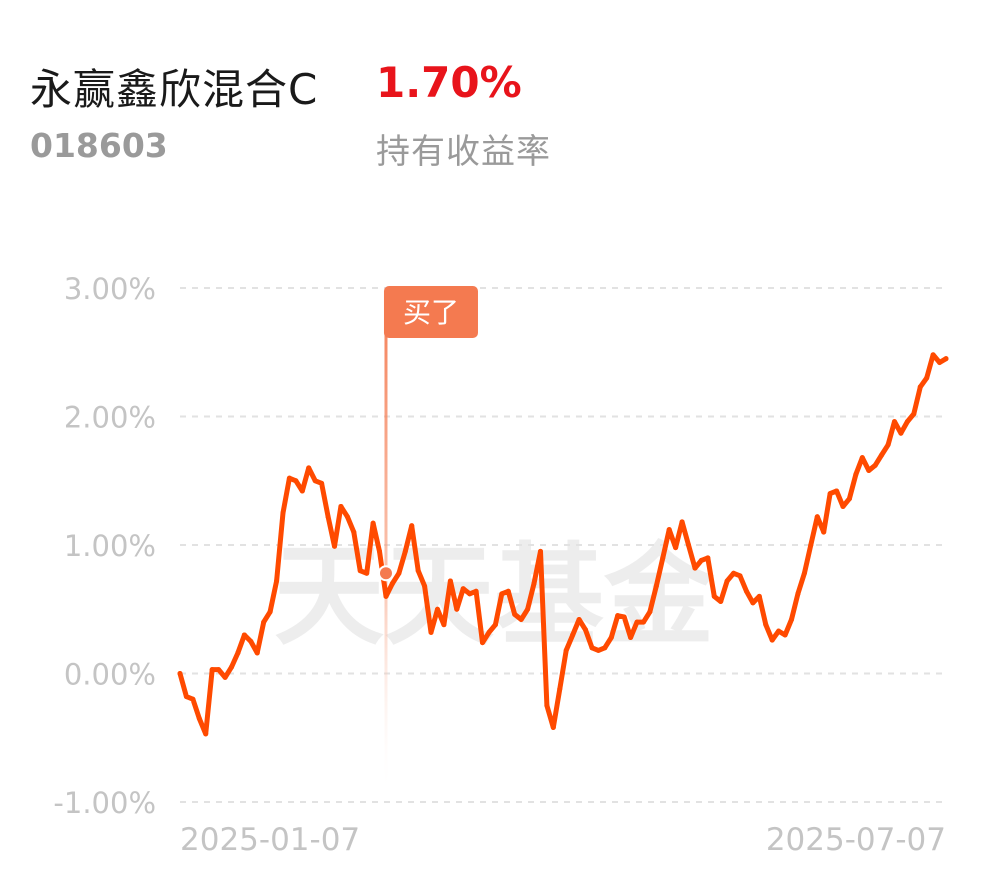  What do you see at coordinates (270, 840) in the screenshot?
I see `x-axis-label: 2025-01-07` at bounding box center [270, 840].